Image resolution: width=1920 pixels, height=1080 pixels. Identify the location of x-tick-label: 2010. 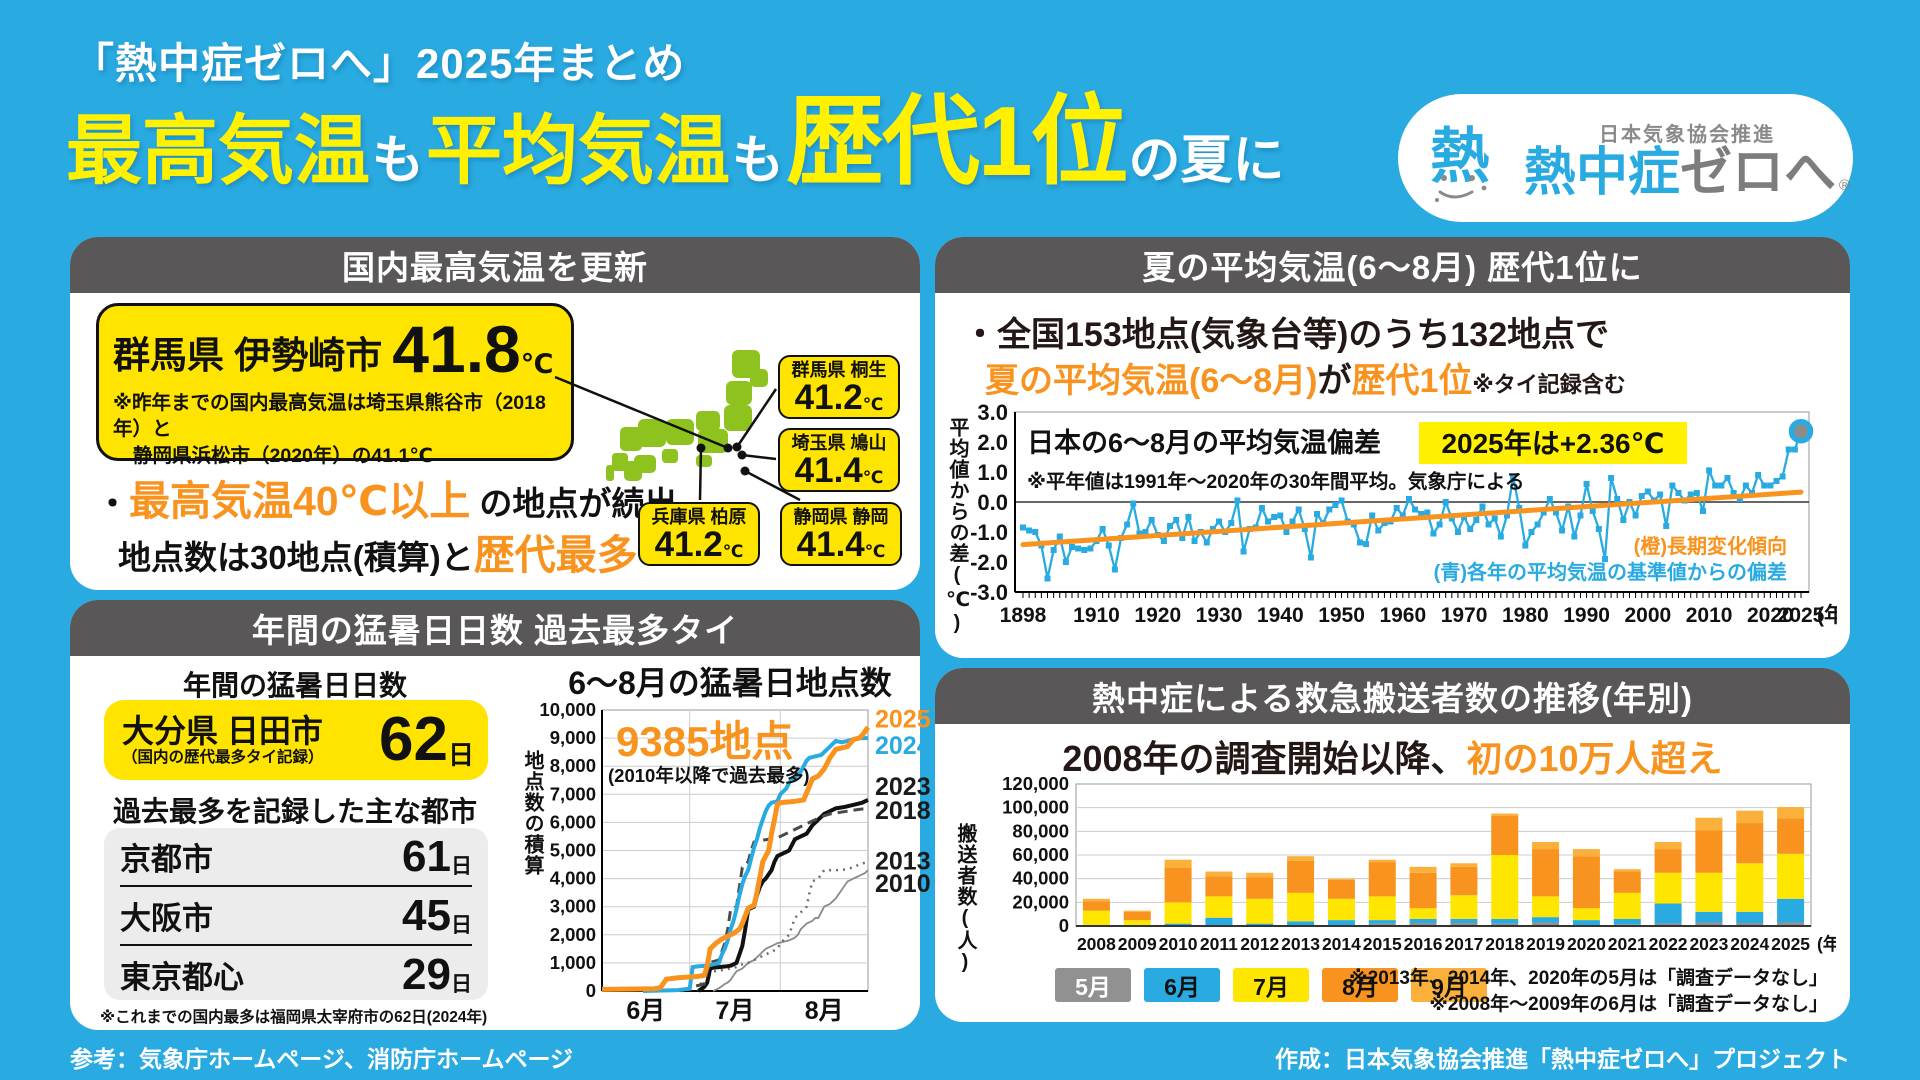
(1178, 944).